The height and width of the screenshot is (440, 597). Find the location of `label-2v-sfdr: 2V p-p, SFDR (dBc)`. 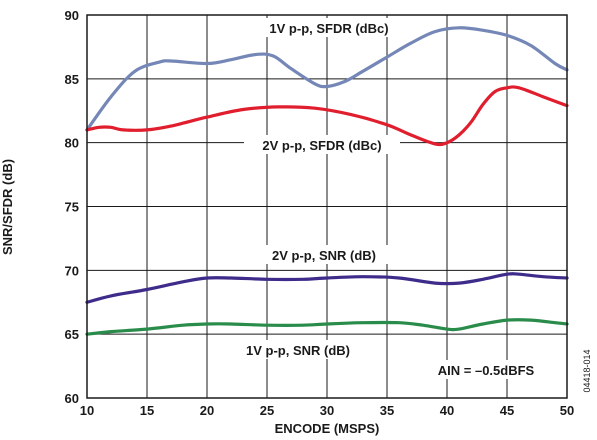

label-2v-sfdr: 2V p-p, SFDR (dBc) is located at coordinates (322, 144).